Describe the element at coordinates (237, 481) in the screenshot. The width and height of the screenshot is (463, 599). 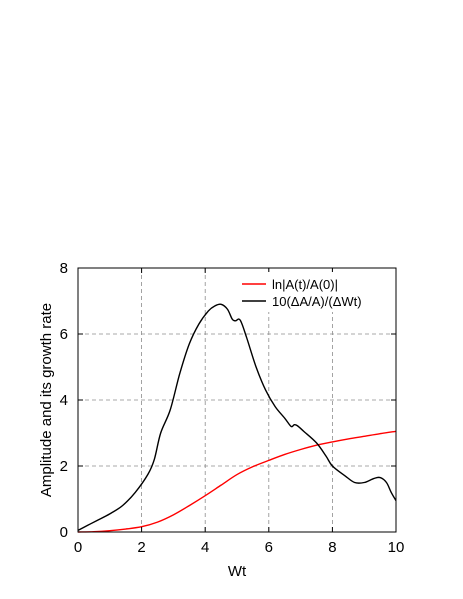
I see `series-line-amplitude` at that location.